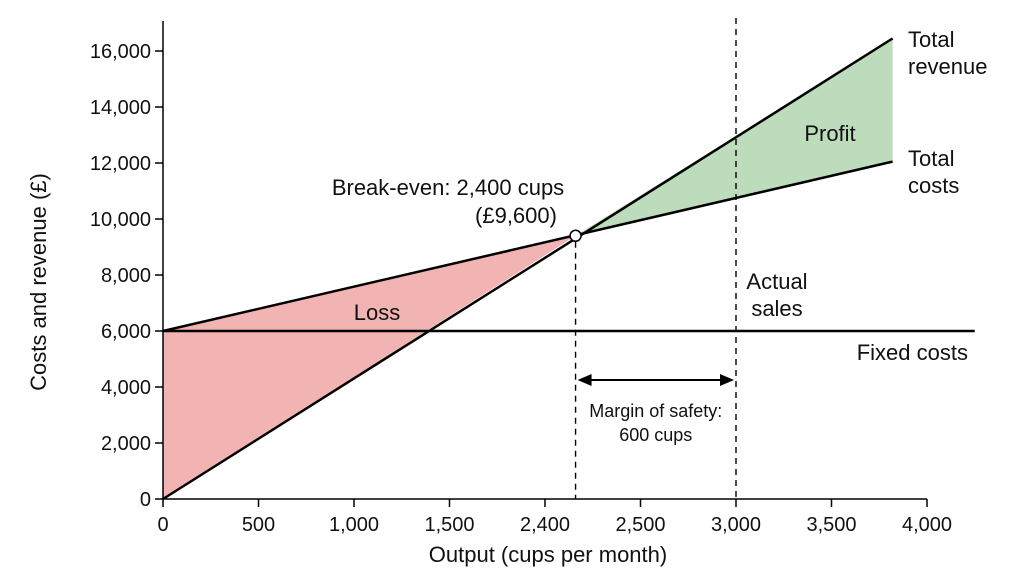 The width and height of the screenshot is (1024, 572). What do you see at coordinates (449, 525) in the screenshot?
I see `x-tick-label: 1,500` at bounding box center [449, 525].